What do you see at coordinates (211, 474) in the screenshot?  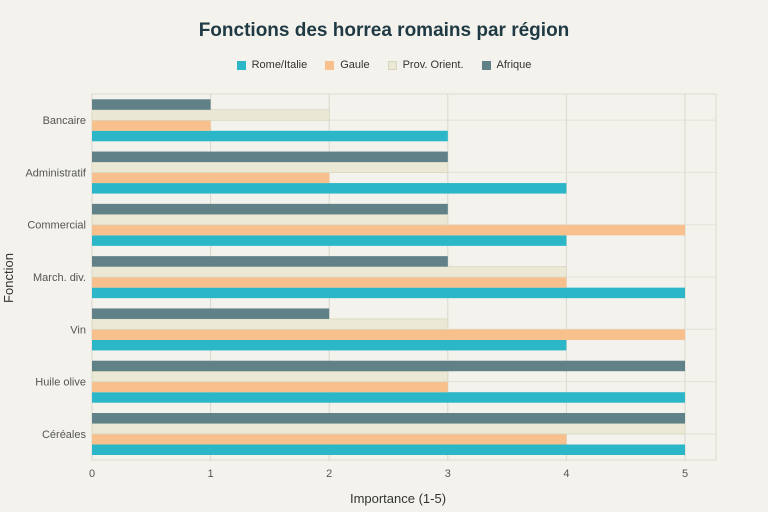 I see `x-tick-label: 1` at bounding box center [211, 474].